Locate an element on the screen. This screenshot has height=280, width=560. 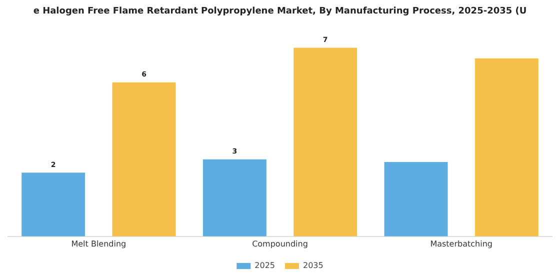
x-tick-label: Melt Blending is located at coordinates (98, 243).